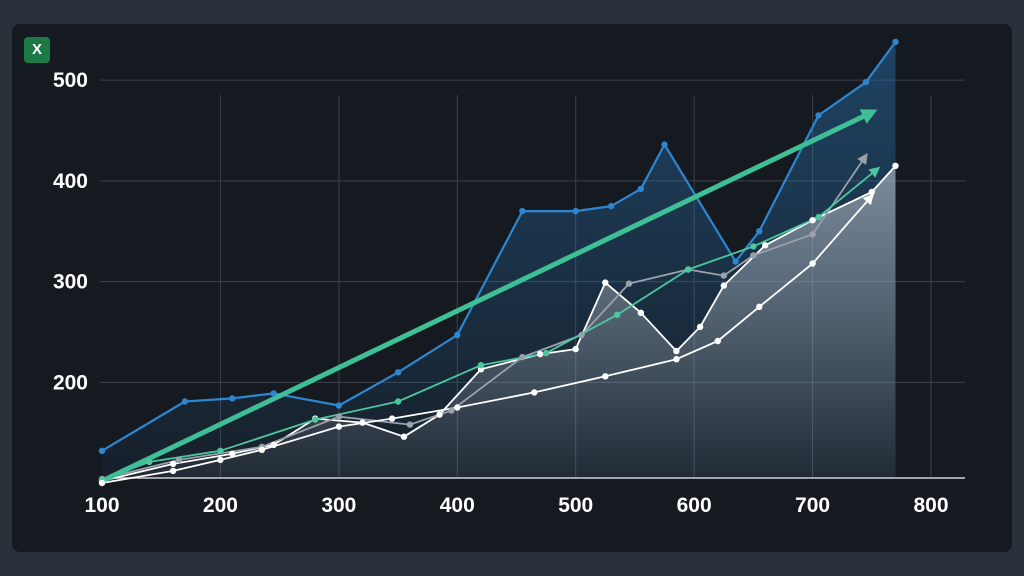 The height and width of the screenshot is (576, 1024). What do you see at coordinates (101, 505) in the screenshot?
I see `x-tick-label: 100` at bounding box center [101, 505].